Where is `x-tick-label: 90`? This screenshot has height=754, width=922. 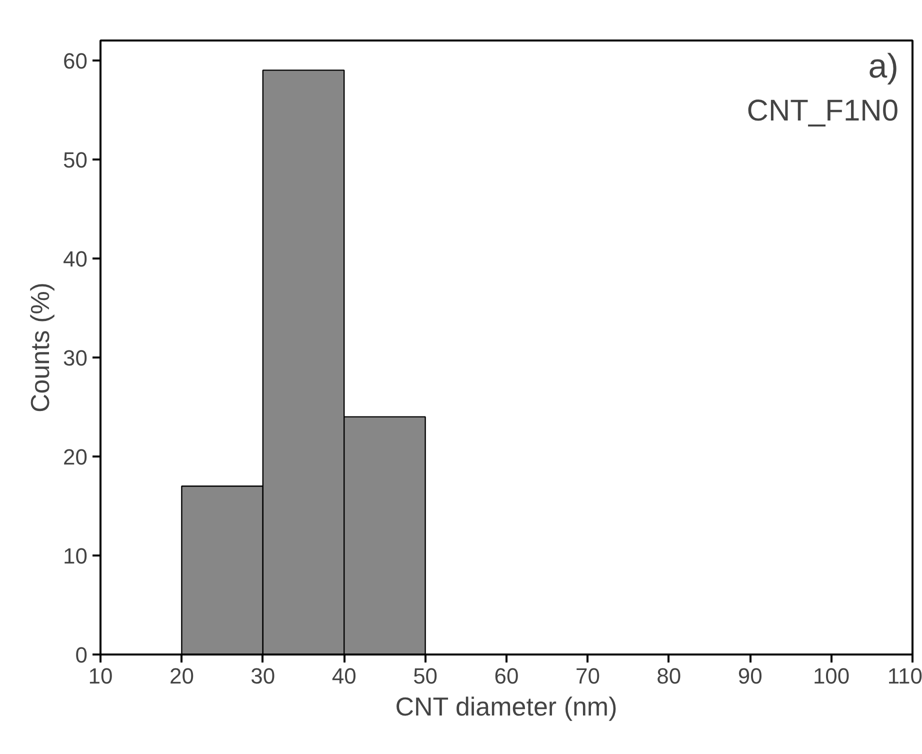 x-tick-label: 90 is located at coordinates (750, 676).